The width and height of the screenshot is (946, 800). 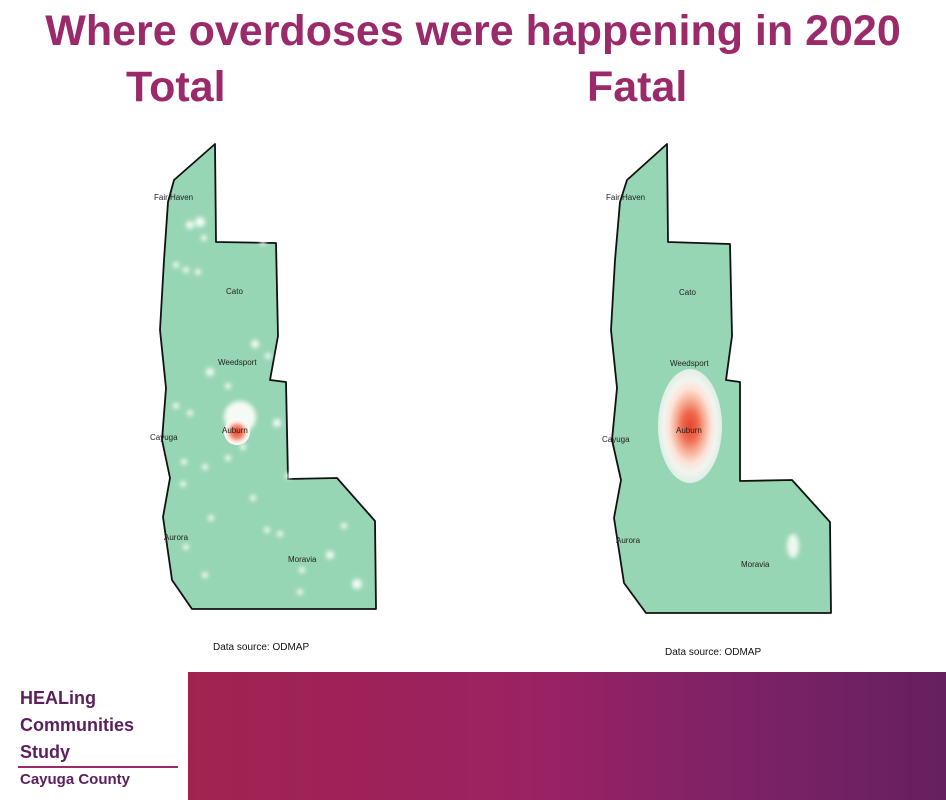 I want to click on slide-title: Where overdoses were happening in 2020, so click(x=473, y=31).